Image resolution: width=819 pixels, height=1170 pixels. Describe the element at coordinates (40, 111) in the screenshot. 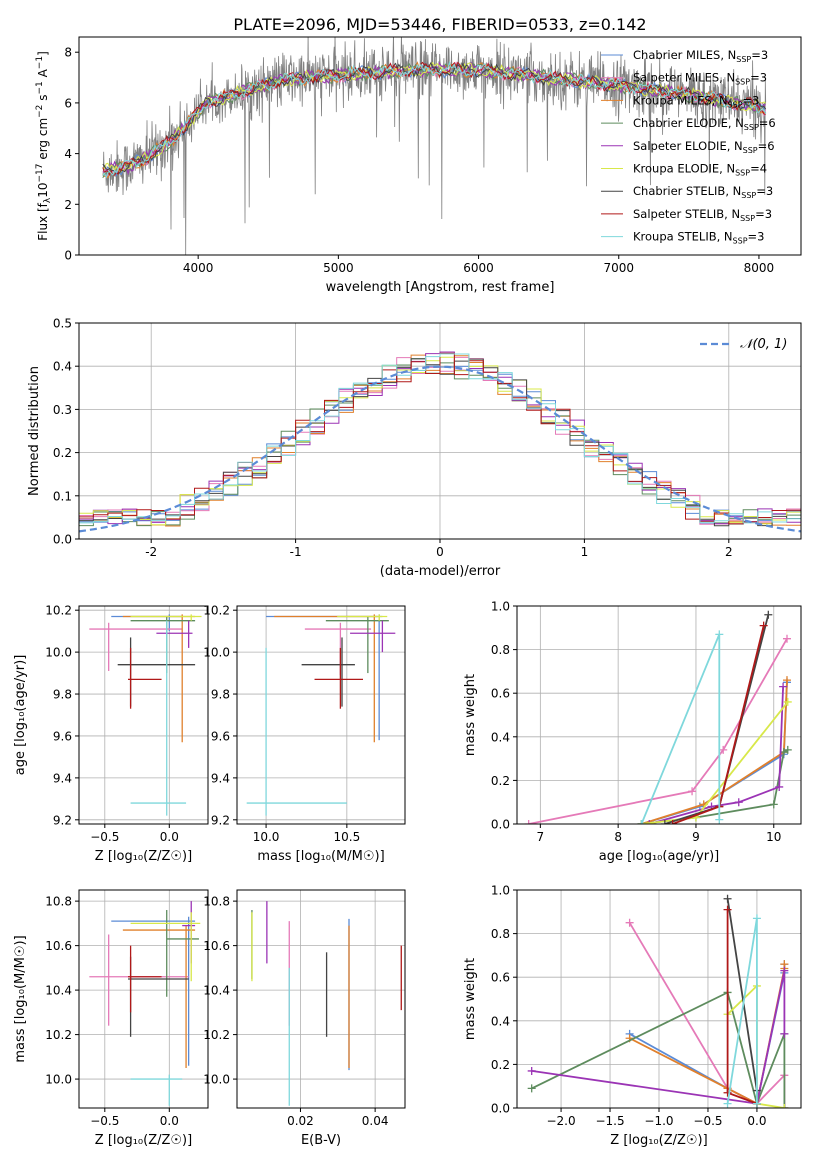

I see `y-axis-label-part: −2` at that location.